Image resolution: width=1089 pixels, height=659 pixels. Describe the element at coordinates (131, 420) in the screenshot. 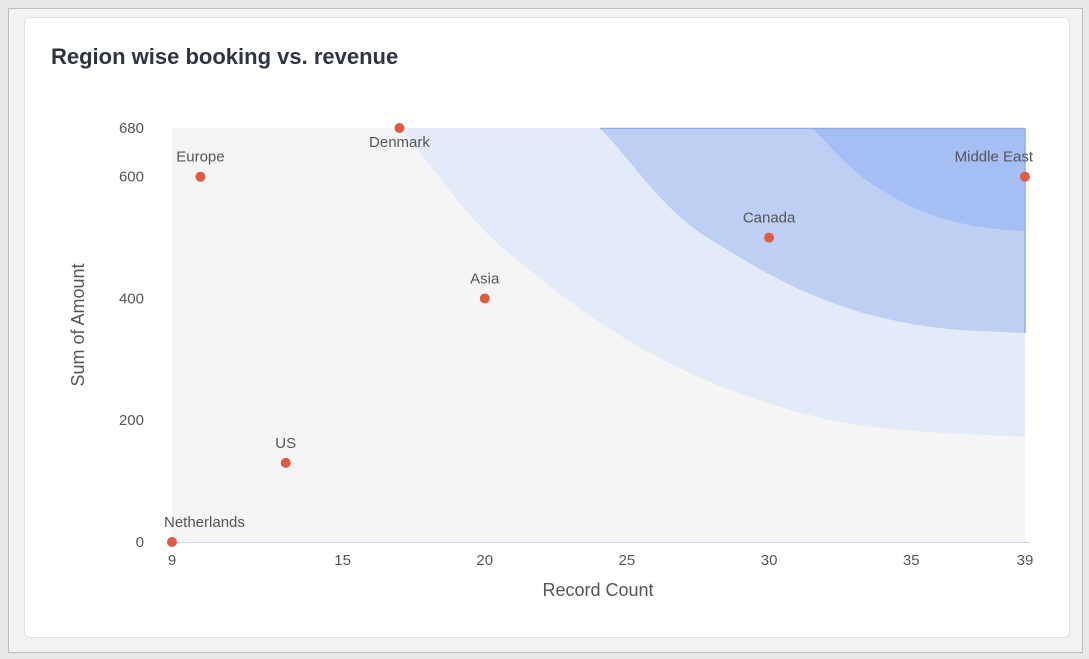

I see `y-tick-label: 200` at that location.